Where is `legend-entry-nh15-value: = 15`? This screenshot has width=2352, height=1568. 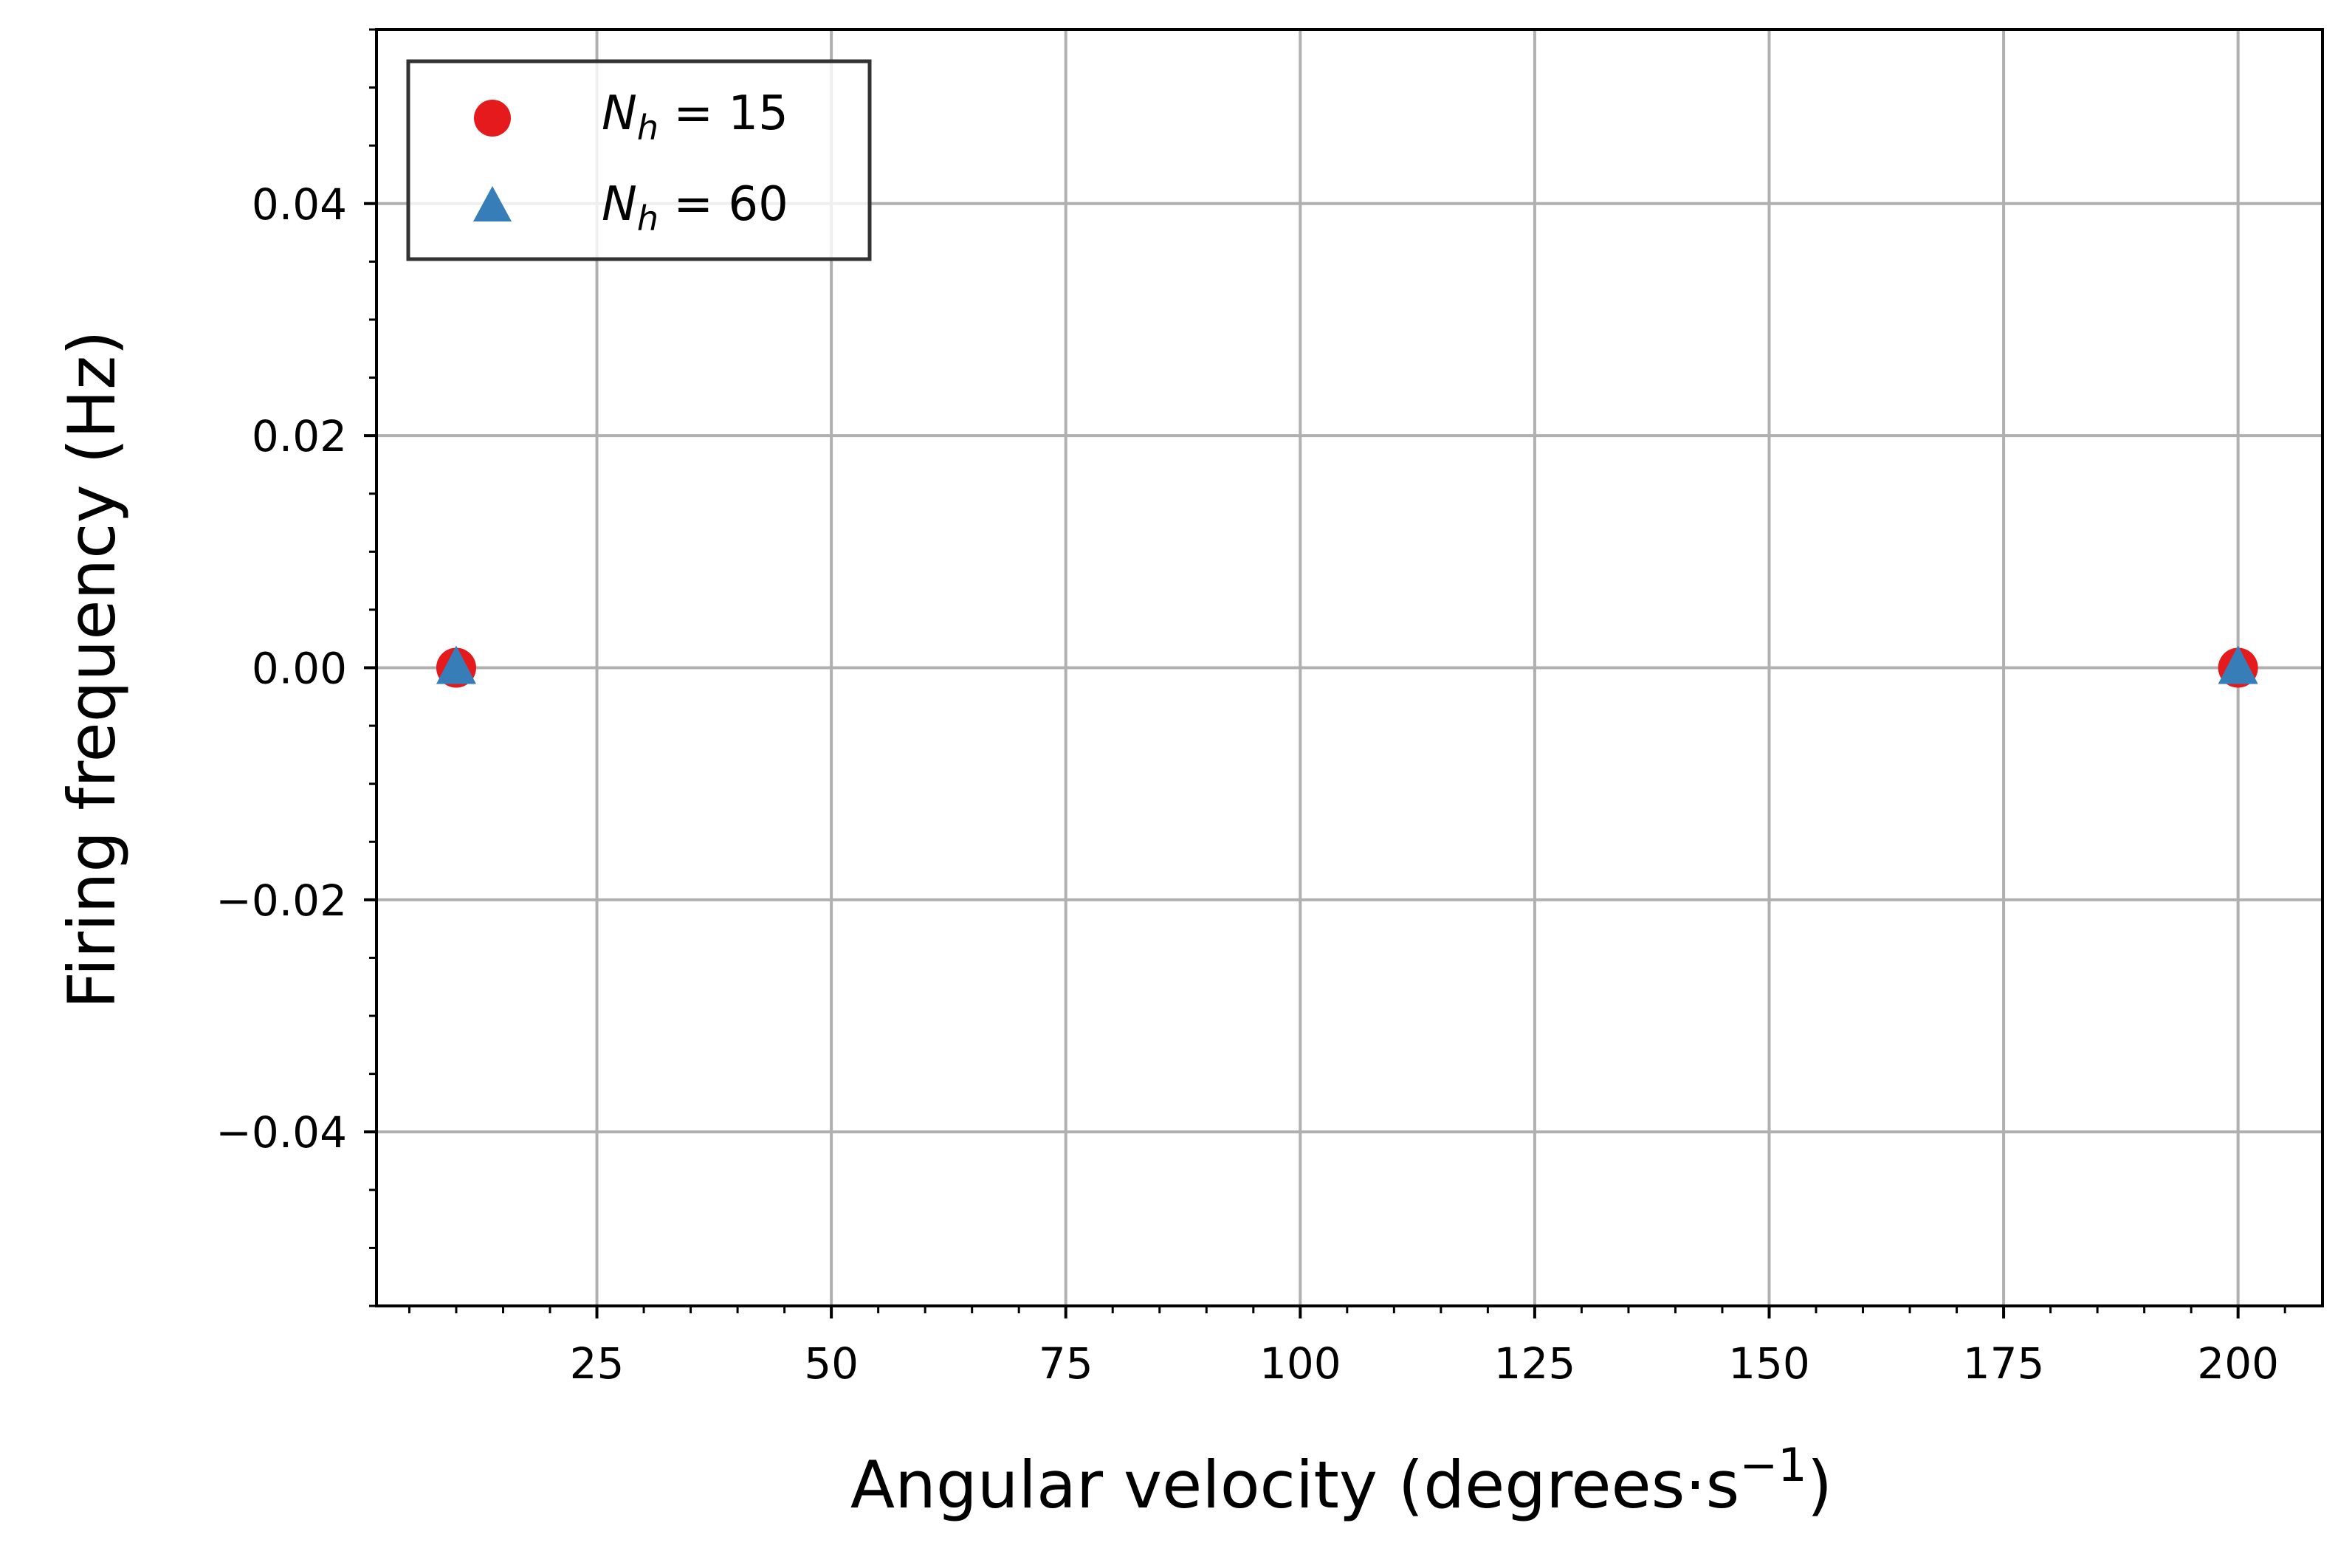 legend-entry-nh15-value: = 15 is located at coordinates (723, 113).